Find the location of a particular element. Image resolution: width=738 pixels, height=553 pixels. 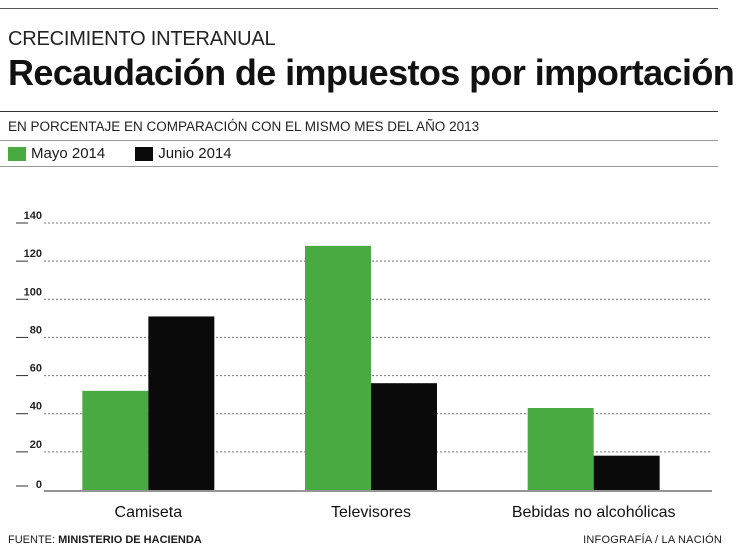

legend-rule is located at coordinates (359, 166).